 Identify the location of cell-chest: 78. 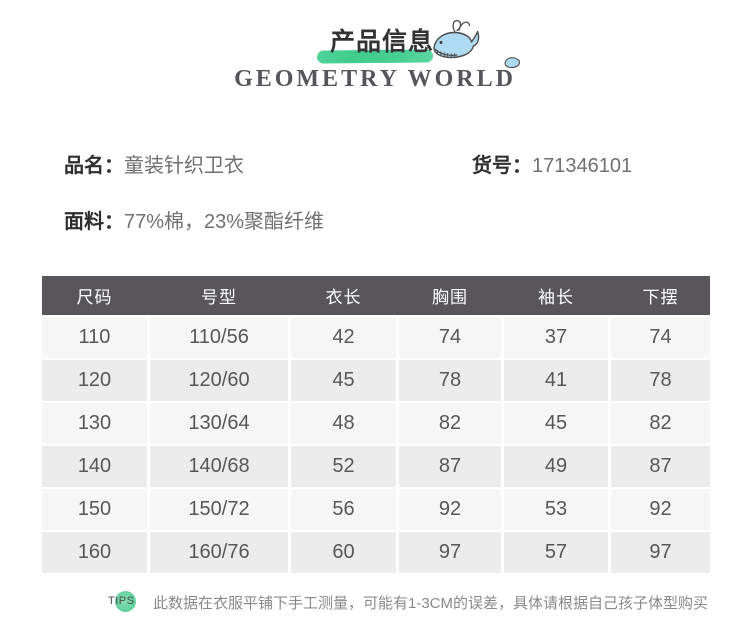
(450, 380).